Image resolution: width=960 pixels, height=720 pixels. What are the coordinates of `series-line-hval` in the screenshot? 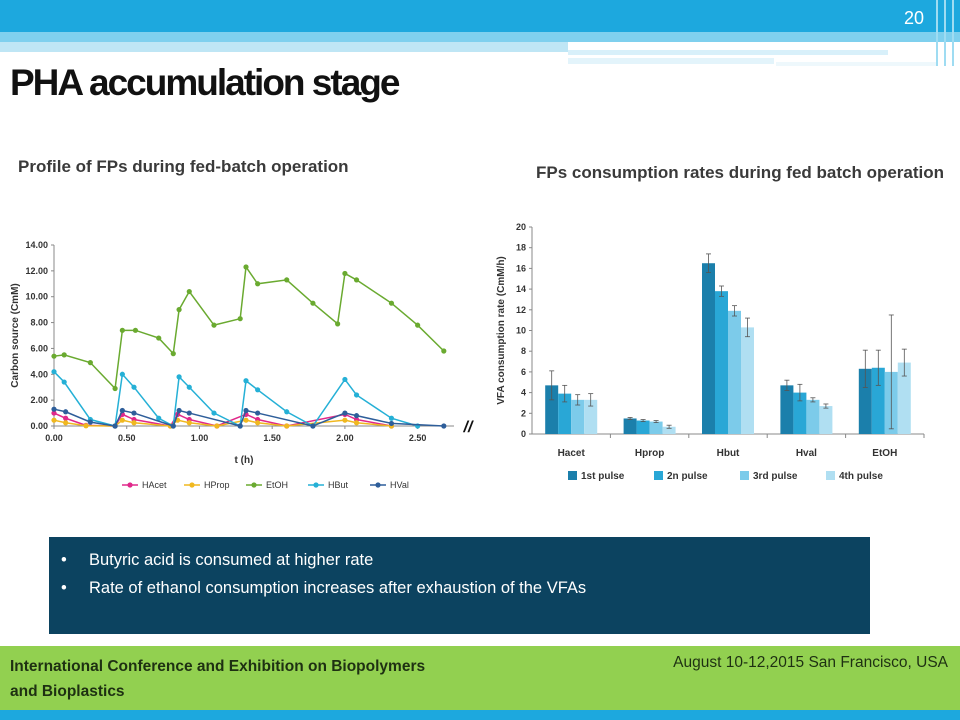 It's located at (248, 417).